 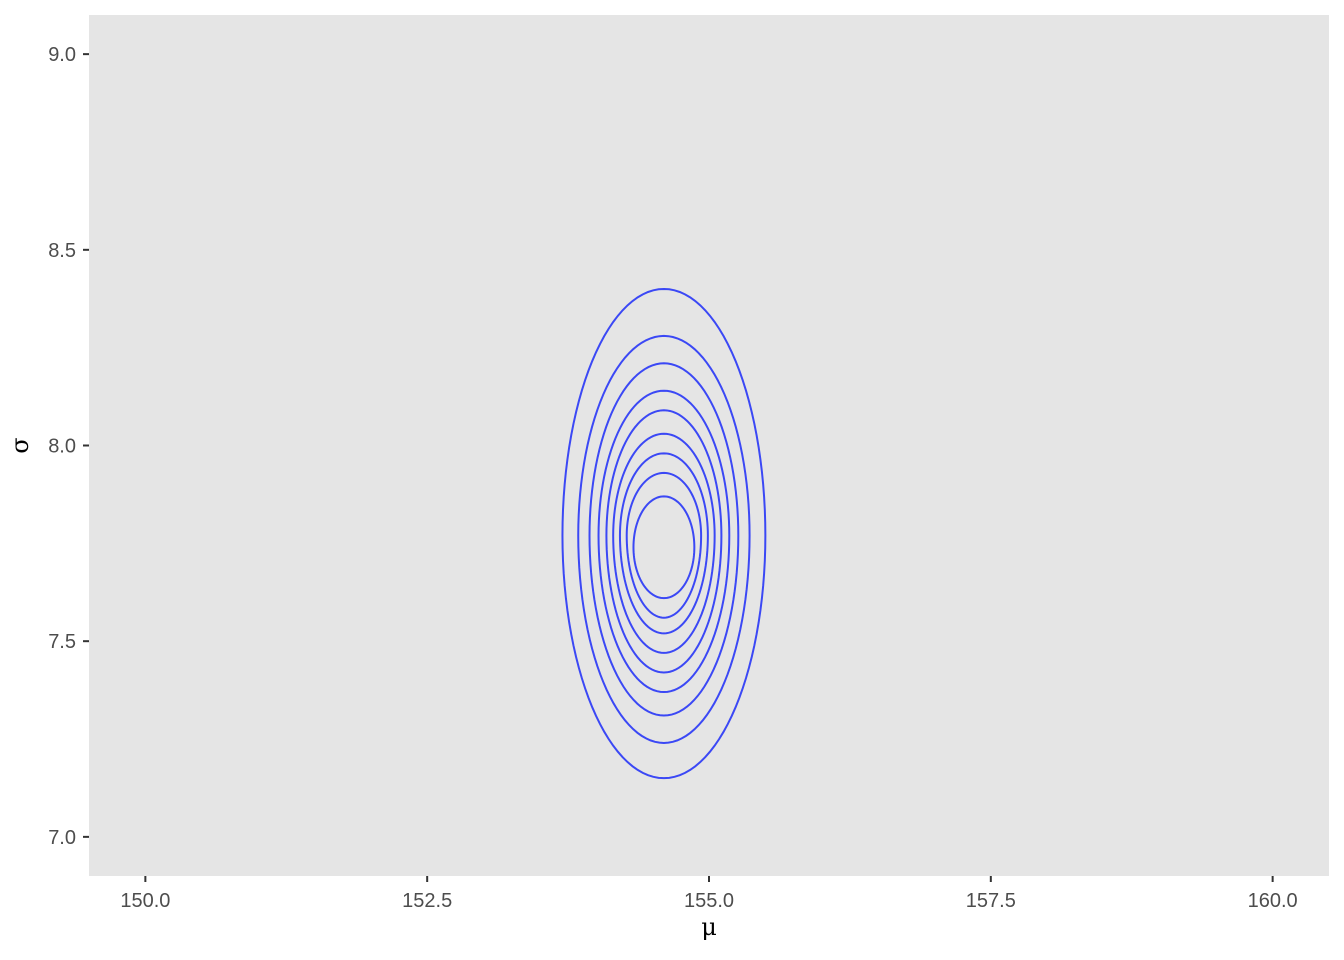 What do you see at coordinates (62, 251) in the screenshot?
I see `y-tick-label: 8.5` at bounding box center [62, 251].